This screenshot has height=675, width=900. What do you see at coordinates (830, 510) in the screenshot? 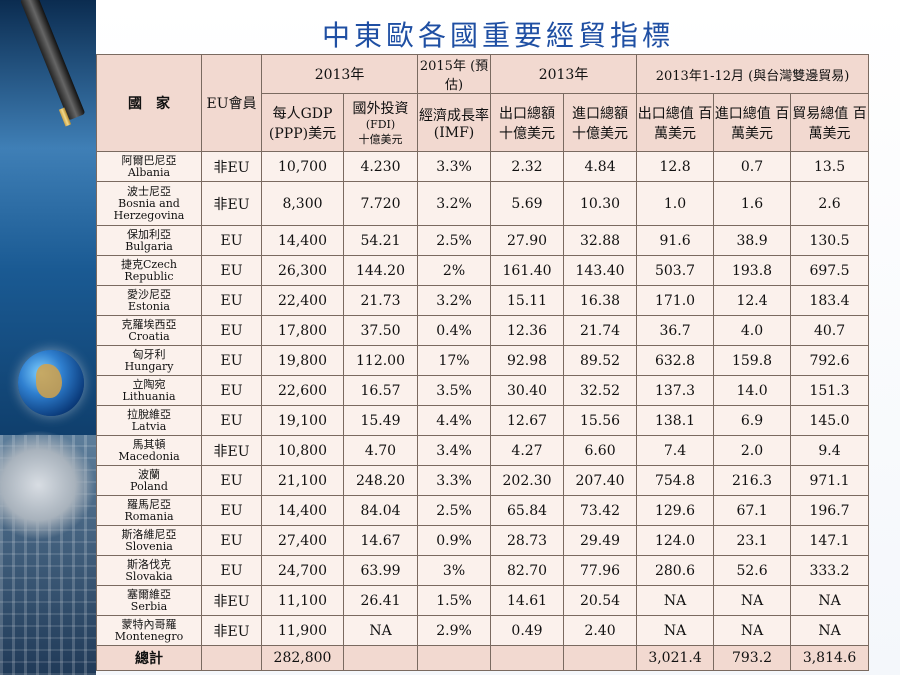
I see `tw-total-value: 196.7` at bounding box center [830, 510].